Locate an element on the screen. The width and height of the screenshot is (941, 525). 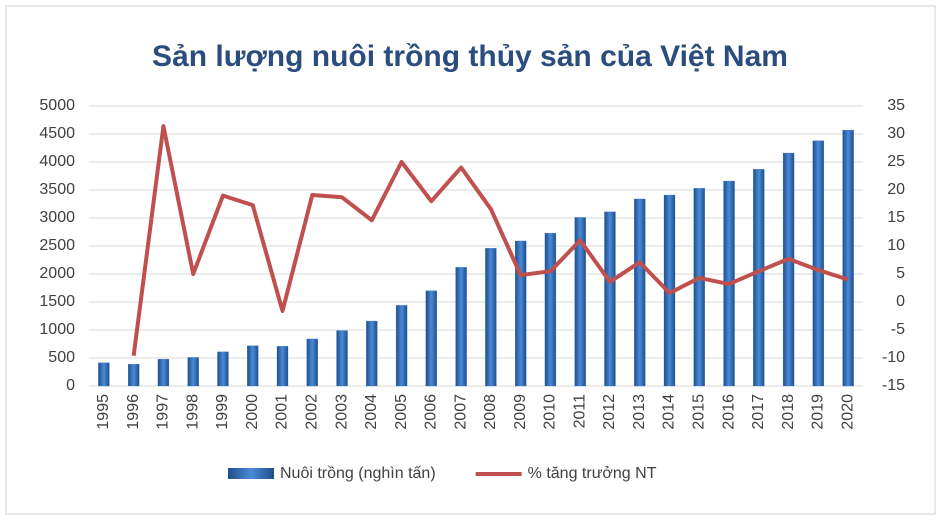
y-tick-label: 3000 is located at coordinates (57, 217).